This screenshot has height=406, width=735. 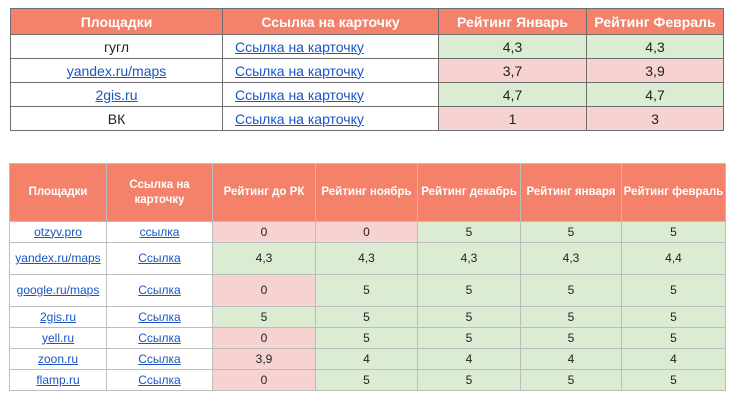 I want to click on table2-rating-november: 0, so click(x=366, y=232).